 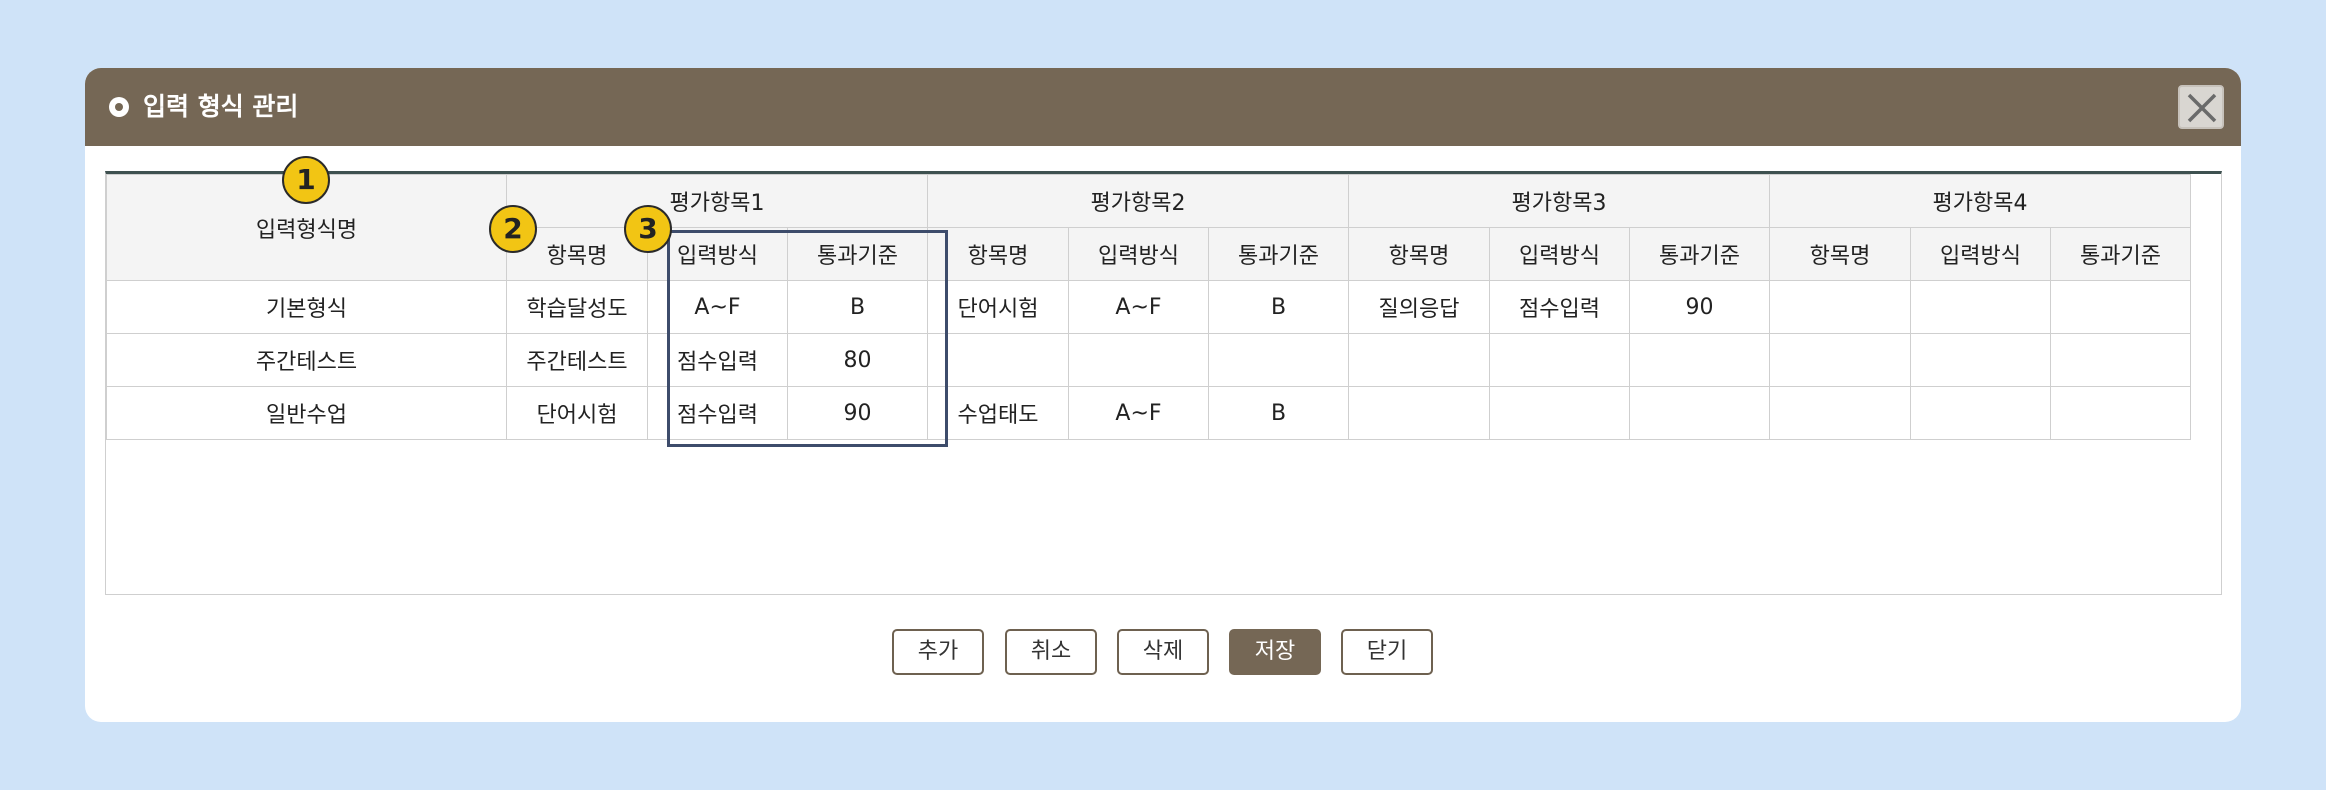 I want to click on table-row: 기본형식 학습달성도 A~F B 단어시험 A~F B 질의응답 점수입력 90, so click(x=1148, y=307).